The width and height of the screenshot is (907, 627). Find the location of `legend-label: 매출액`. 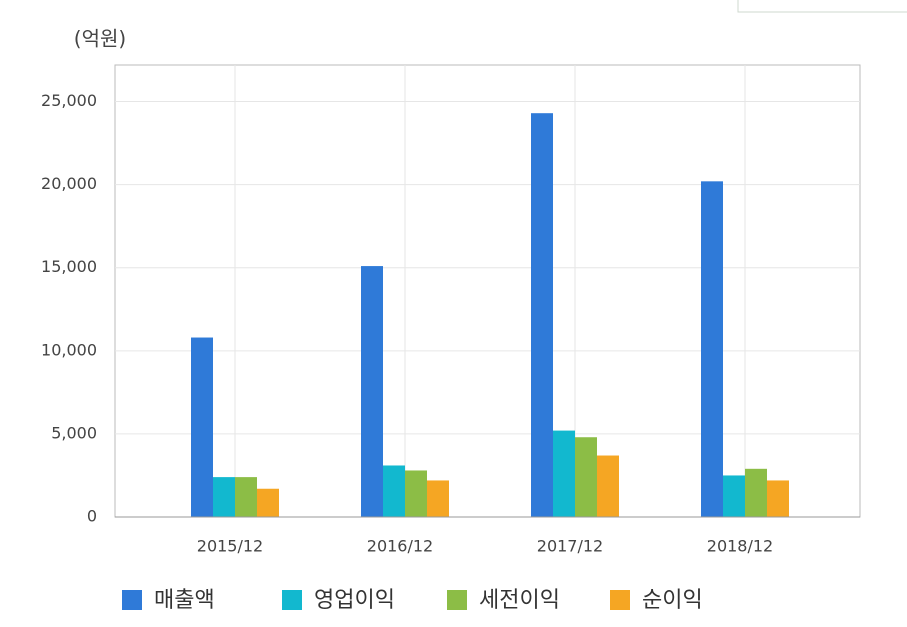

legend-label: 매출액 is located at coordinates (184, 600).